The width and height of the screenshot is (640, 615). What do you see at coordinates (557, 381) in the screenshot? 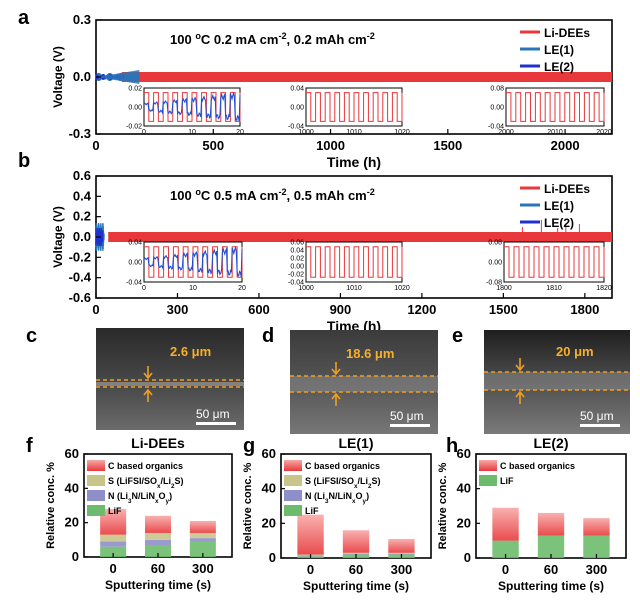
I see `sem-image-e-layer` at bounding box center [557, 381].